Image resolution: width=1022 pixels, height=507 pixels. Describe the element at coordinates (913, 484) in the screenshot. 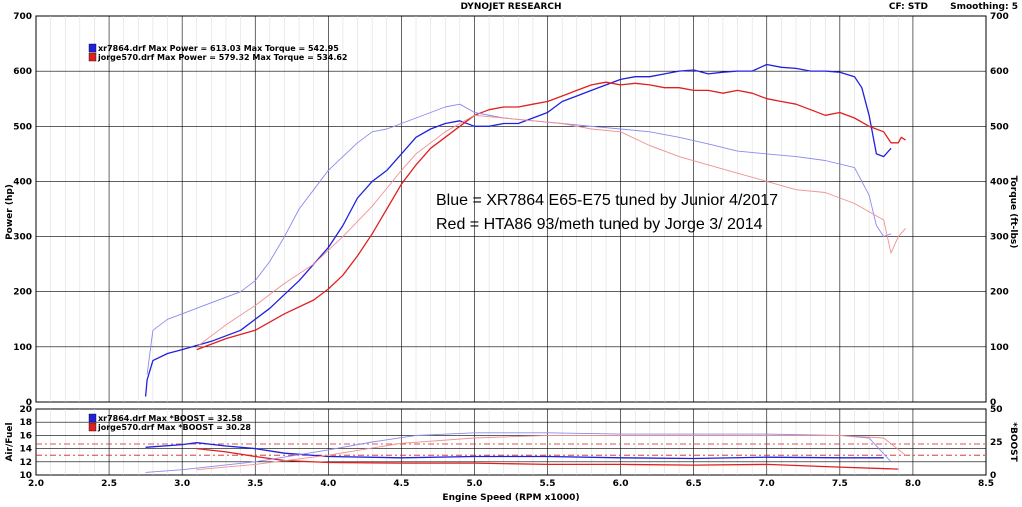

I see `x-tick-label: 8.0` at that location.